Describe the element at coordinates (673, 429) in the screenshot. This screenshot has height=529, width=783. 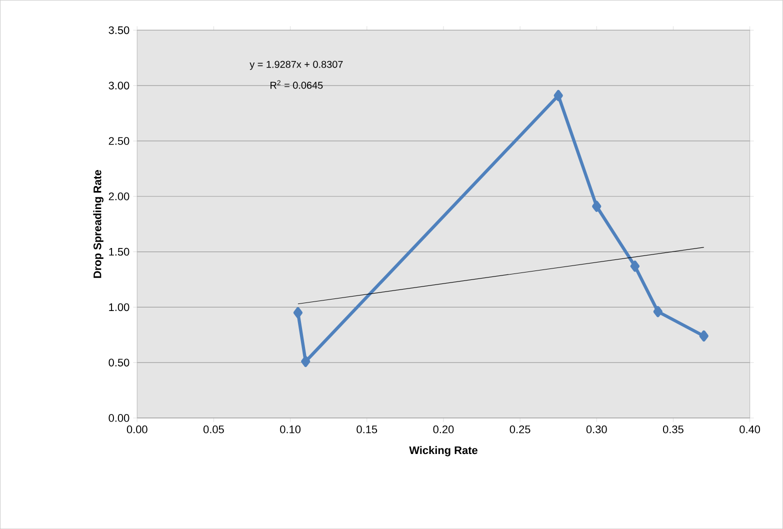
I see `x-tick-label: 0.35` at that location.